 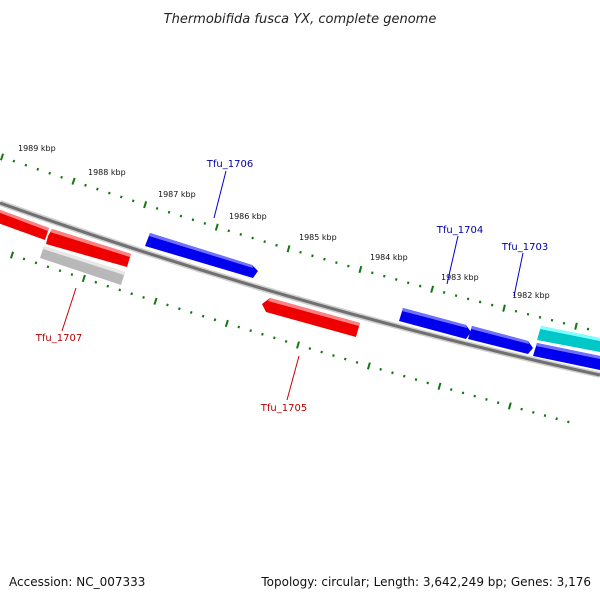 What do you see at coordinates (459, 230) in the screenshot?
I see `gene-label-tfu1704: Tfu_1704` at bounding box center [459, 230].